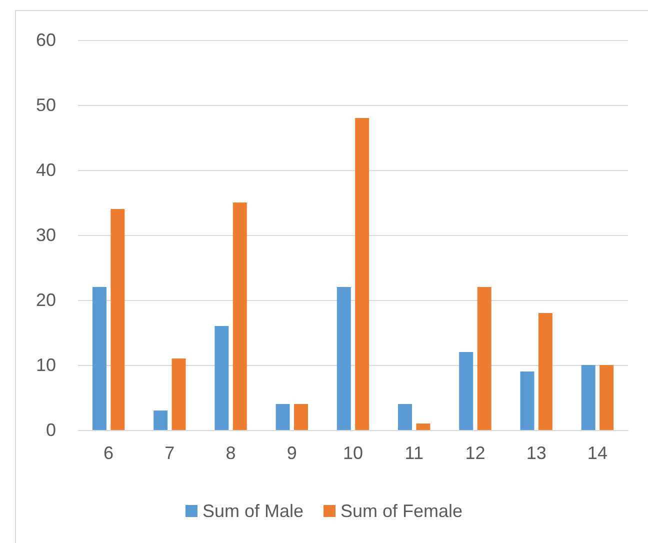 The width and height of the screenshot is (648, 543). I want to click on y-tick-label: 30, so click(46, 235).